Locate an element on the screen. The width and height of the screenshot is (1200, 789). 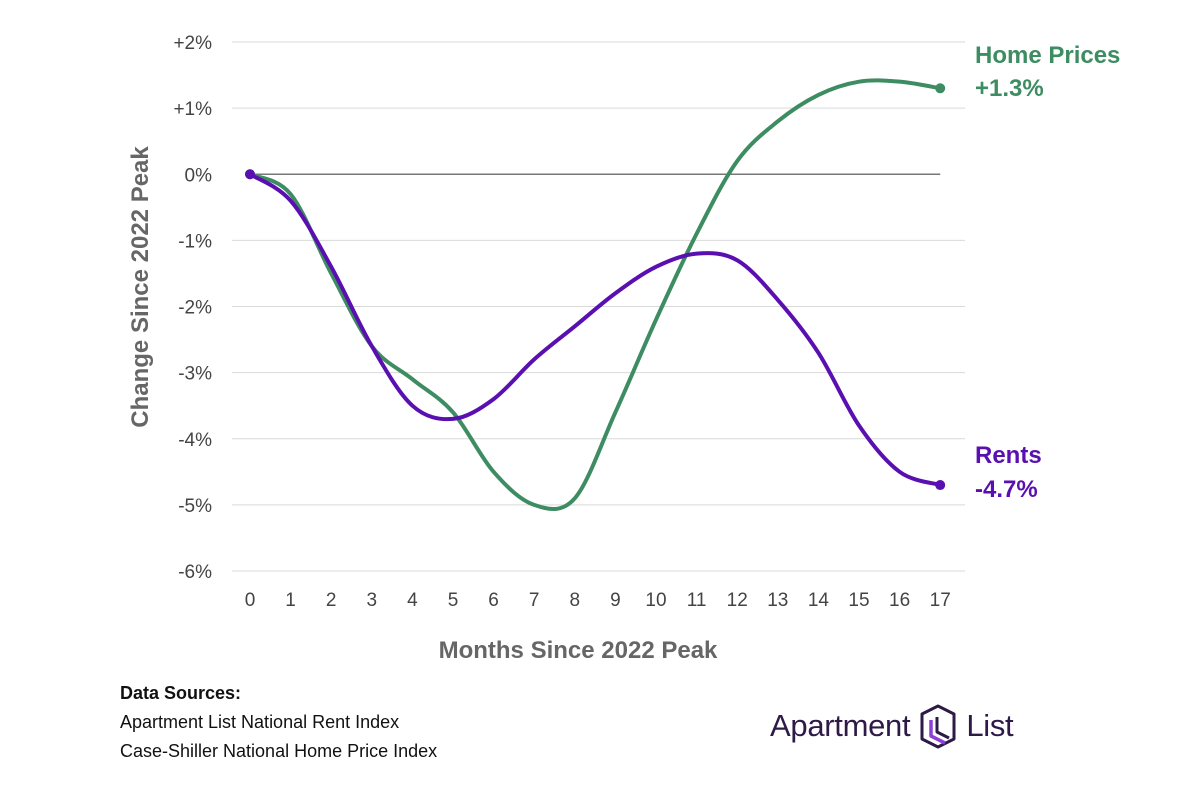
apartment-list-logo: Apartment List is located at coordinates (892, 726).